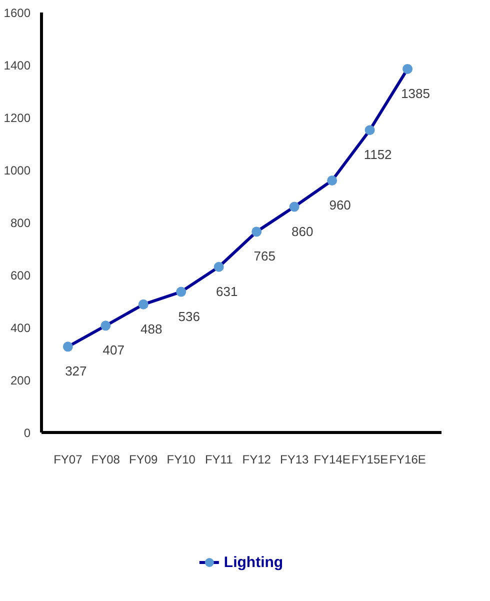 This screenshot has width=490, height=601. Describe the element at coordinates (189, 316) in the screenshot. I see `data-label: 536` at that location.